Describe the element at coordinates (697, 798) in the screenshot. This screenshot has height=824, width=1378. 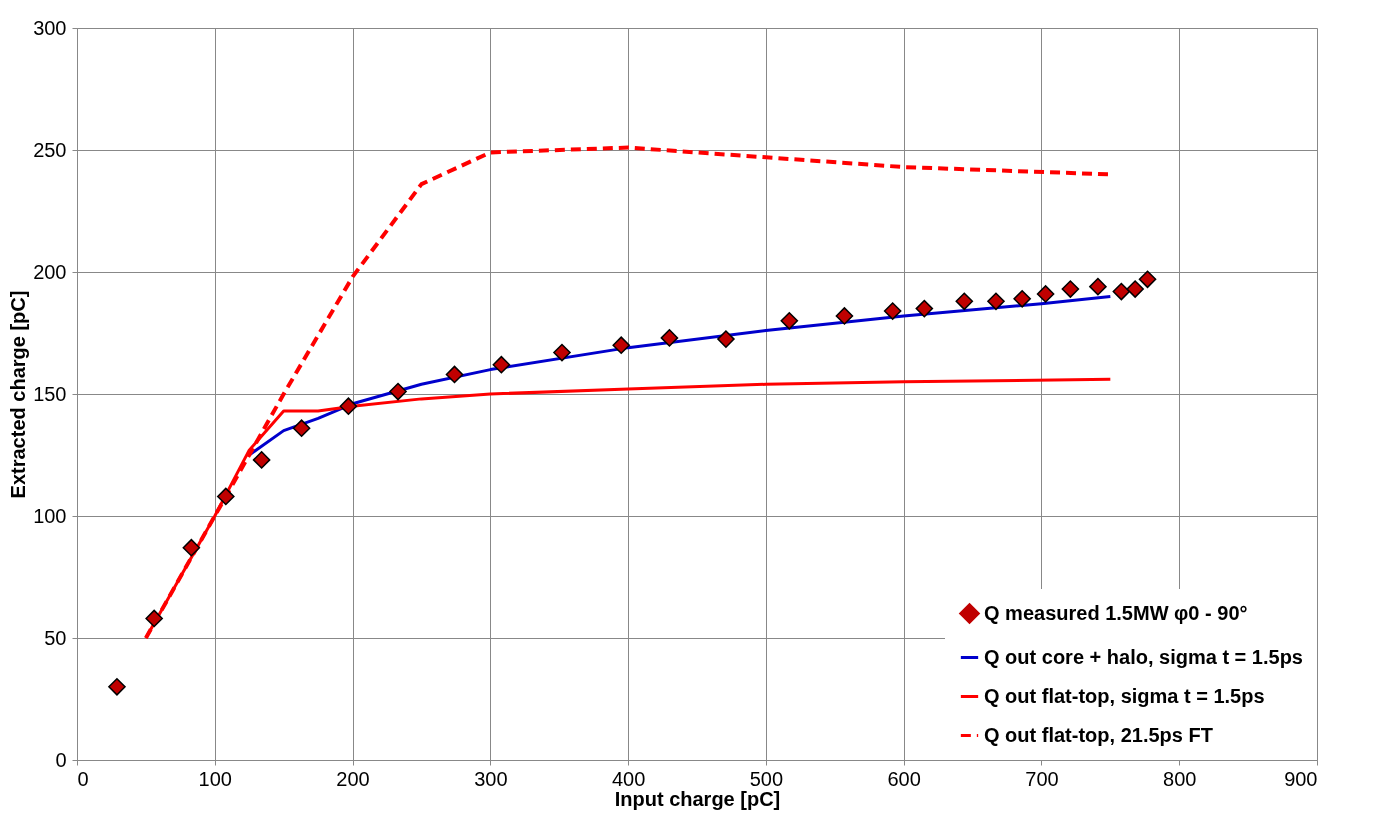
I see `x-axis-title: Input charge [pC]` at that location.